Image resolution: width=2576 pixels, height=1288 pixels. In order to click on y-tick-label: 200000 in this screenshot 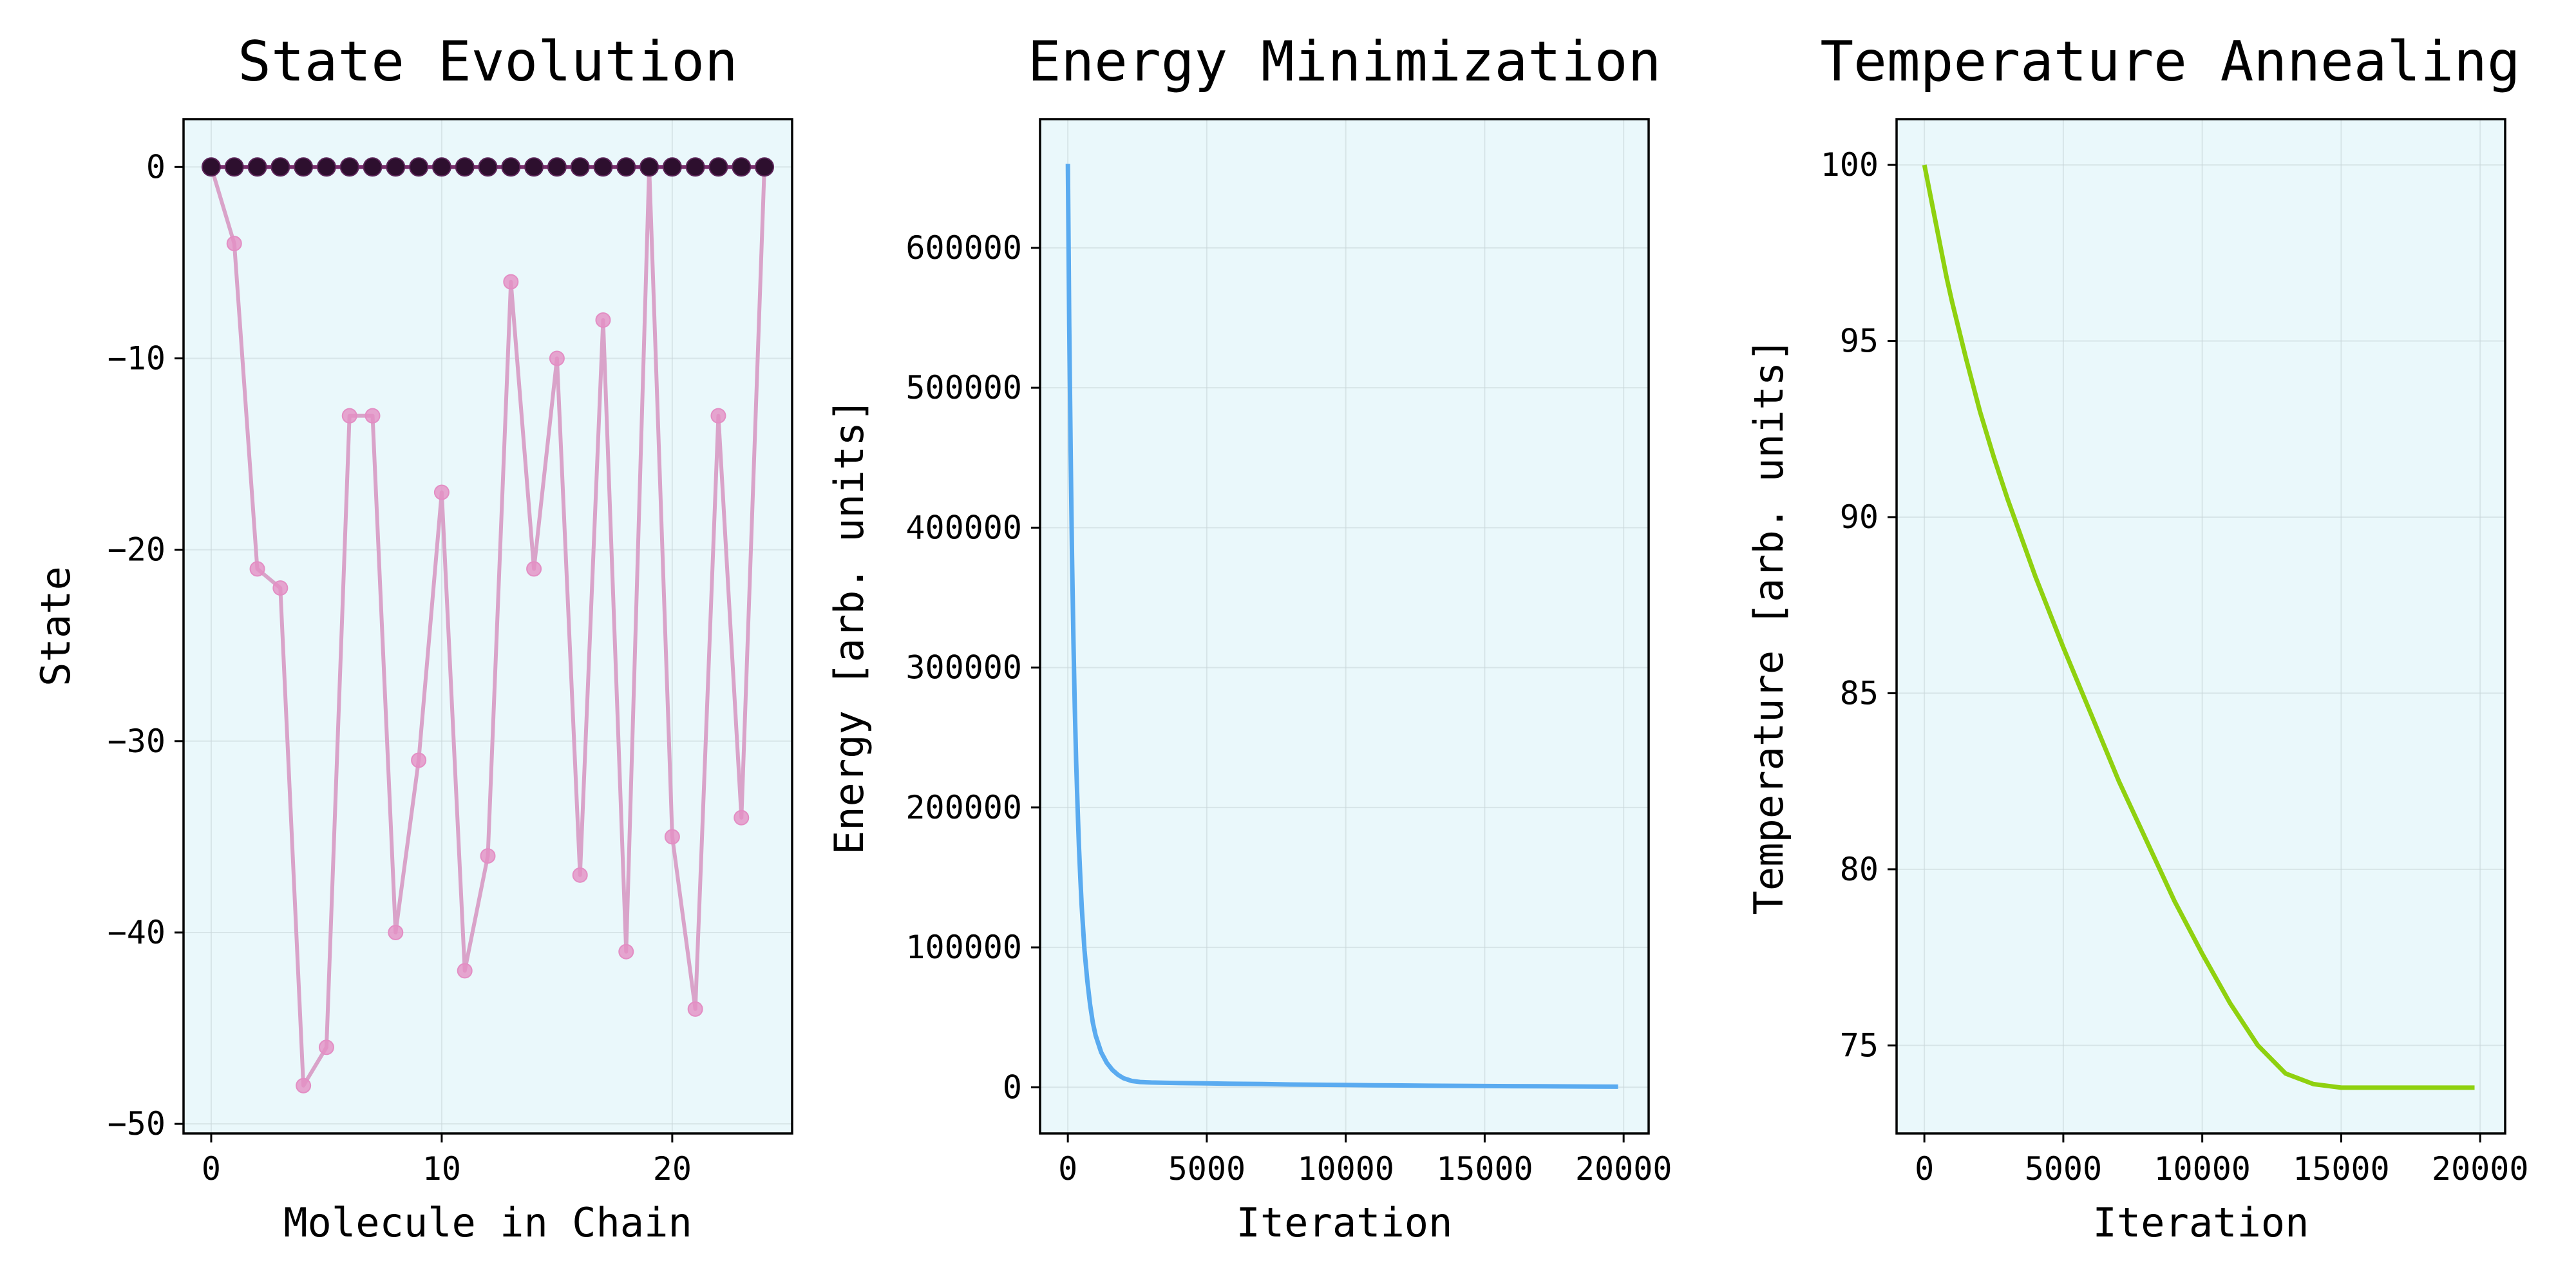, I will do `click(964, 808)`.